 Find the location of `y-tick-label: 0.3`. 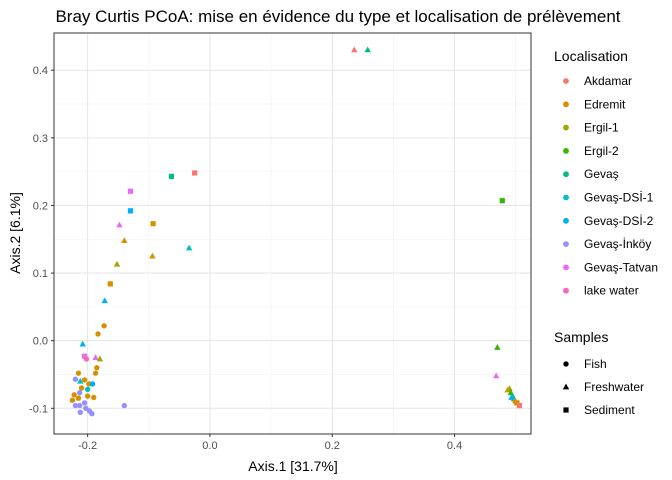

y-tick-label: 0.3 is located at coordinates (40, 139).